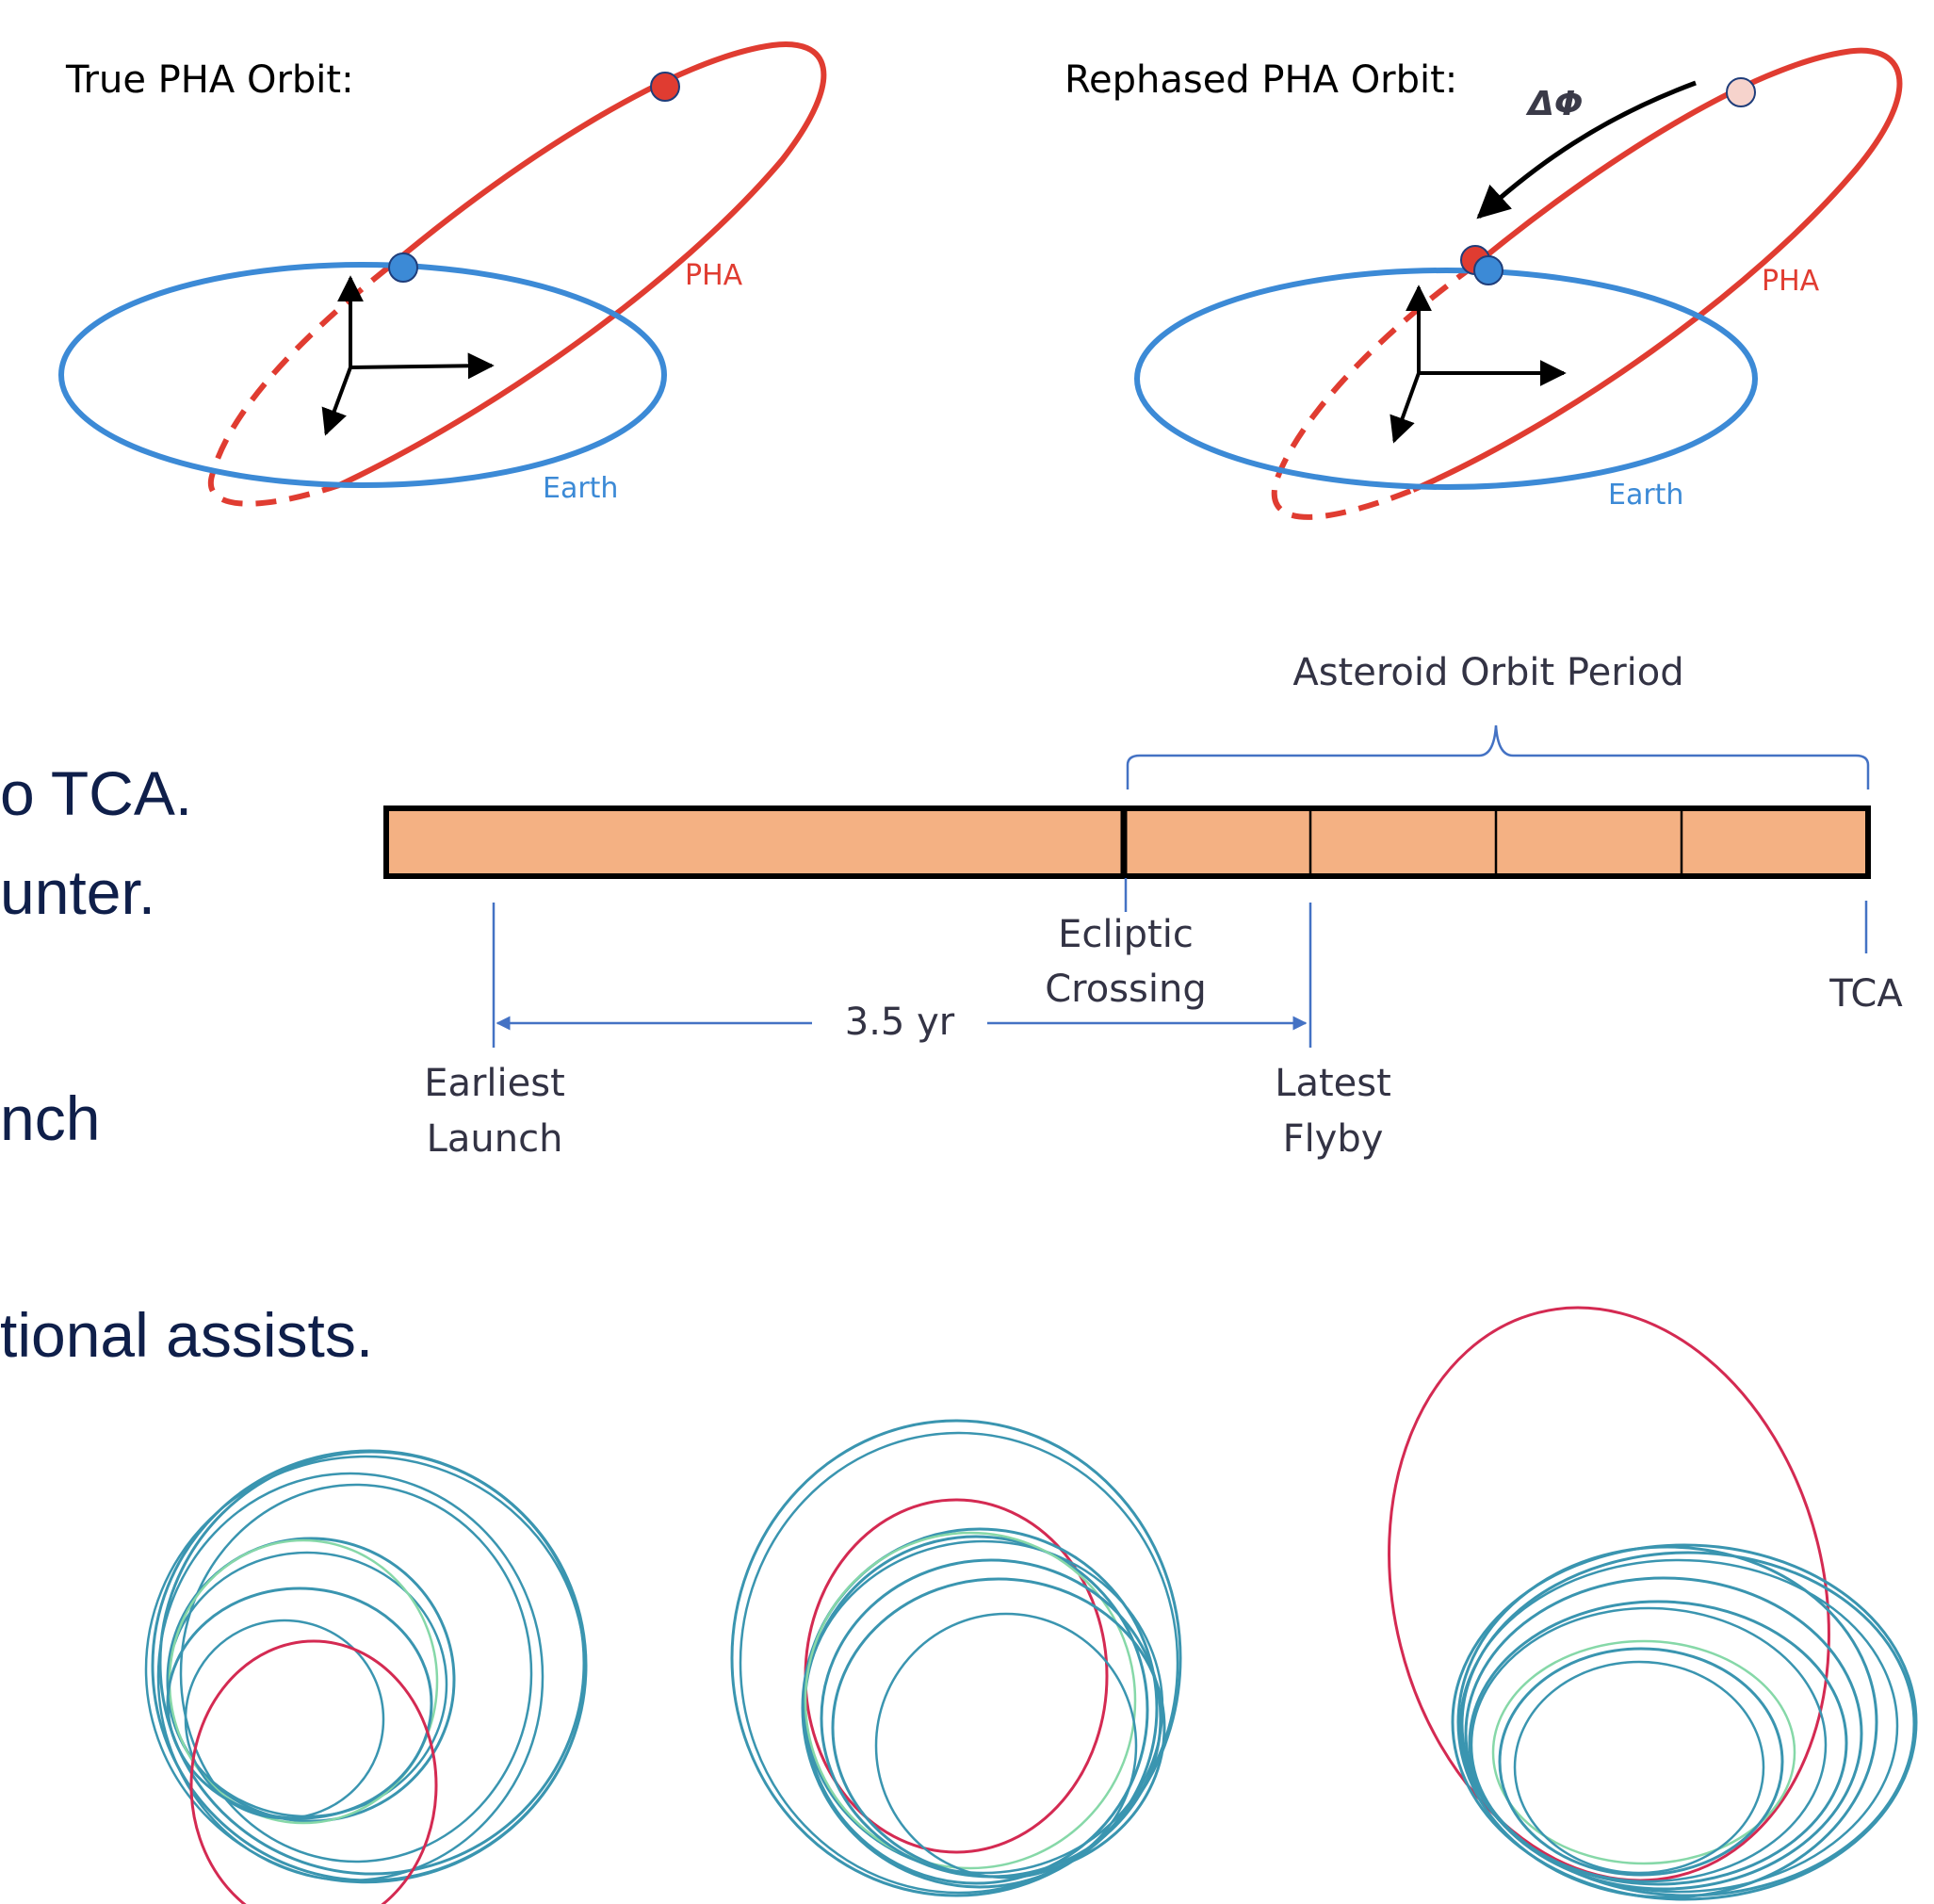 This screenshot has height=1904, width=1934. Describe the element at coordinates (187, 1335) in the screenshot. I see `slide-fragment-4: tional assists.` at that location.